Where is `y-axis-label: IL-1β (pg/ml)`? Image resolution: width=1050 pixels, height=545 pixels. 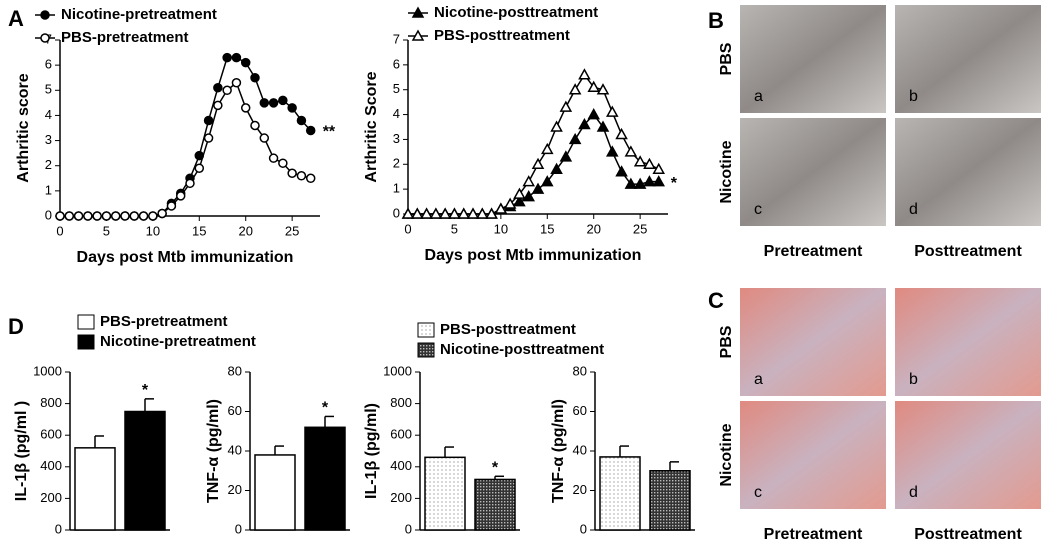
y-axis-label: IL-1β (pg/ml) is located at coordinates (371, 451).